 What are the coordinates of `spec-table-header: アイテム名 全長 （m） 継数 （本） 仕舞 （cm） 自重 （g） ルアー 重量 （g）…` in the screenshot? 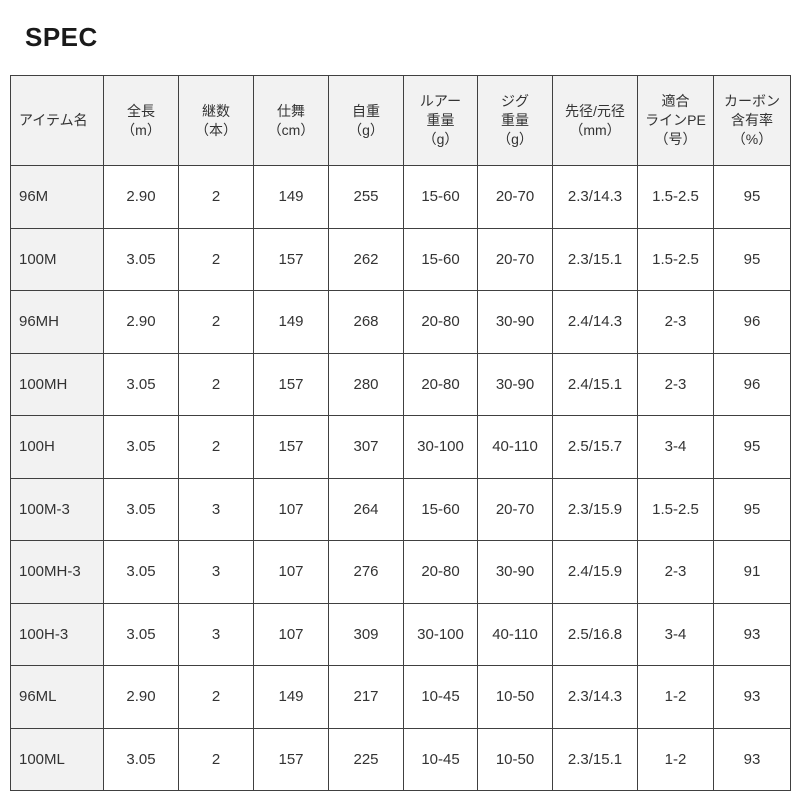 It's located at (400, 120).